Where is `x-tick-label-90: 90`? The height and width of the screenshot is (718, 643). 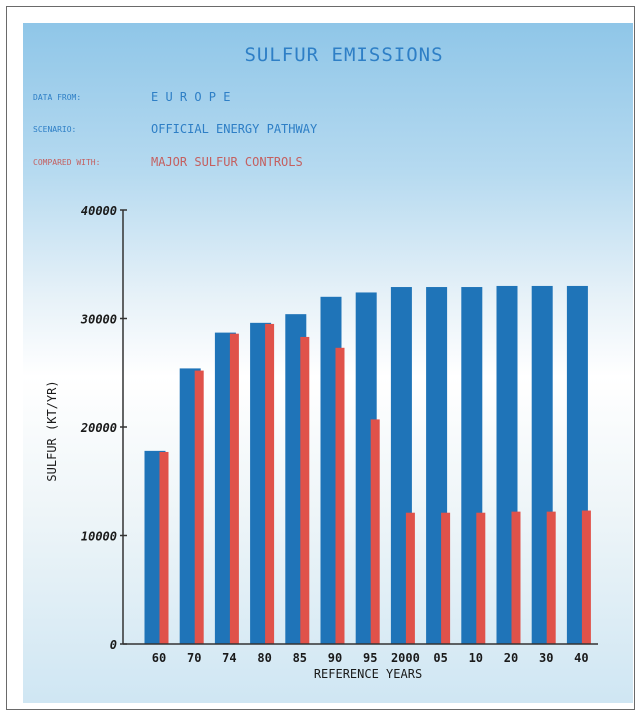
x-tick-label-90: 90 is located at coordinates (335, 658).